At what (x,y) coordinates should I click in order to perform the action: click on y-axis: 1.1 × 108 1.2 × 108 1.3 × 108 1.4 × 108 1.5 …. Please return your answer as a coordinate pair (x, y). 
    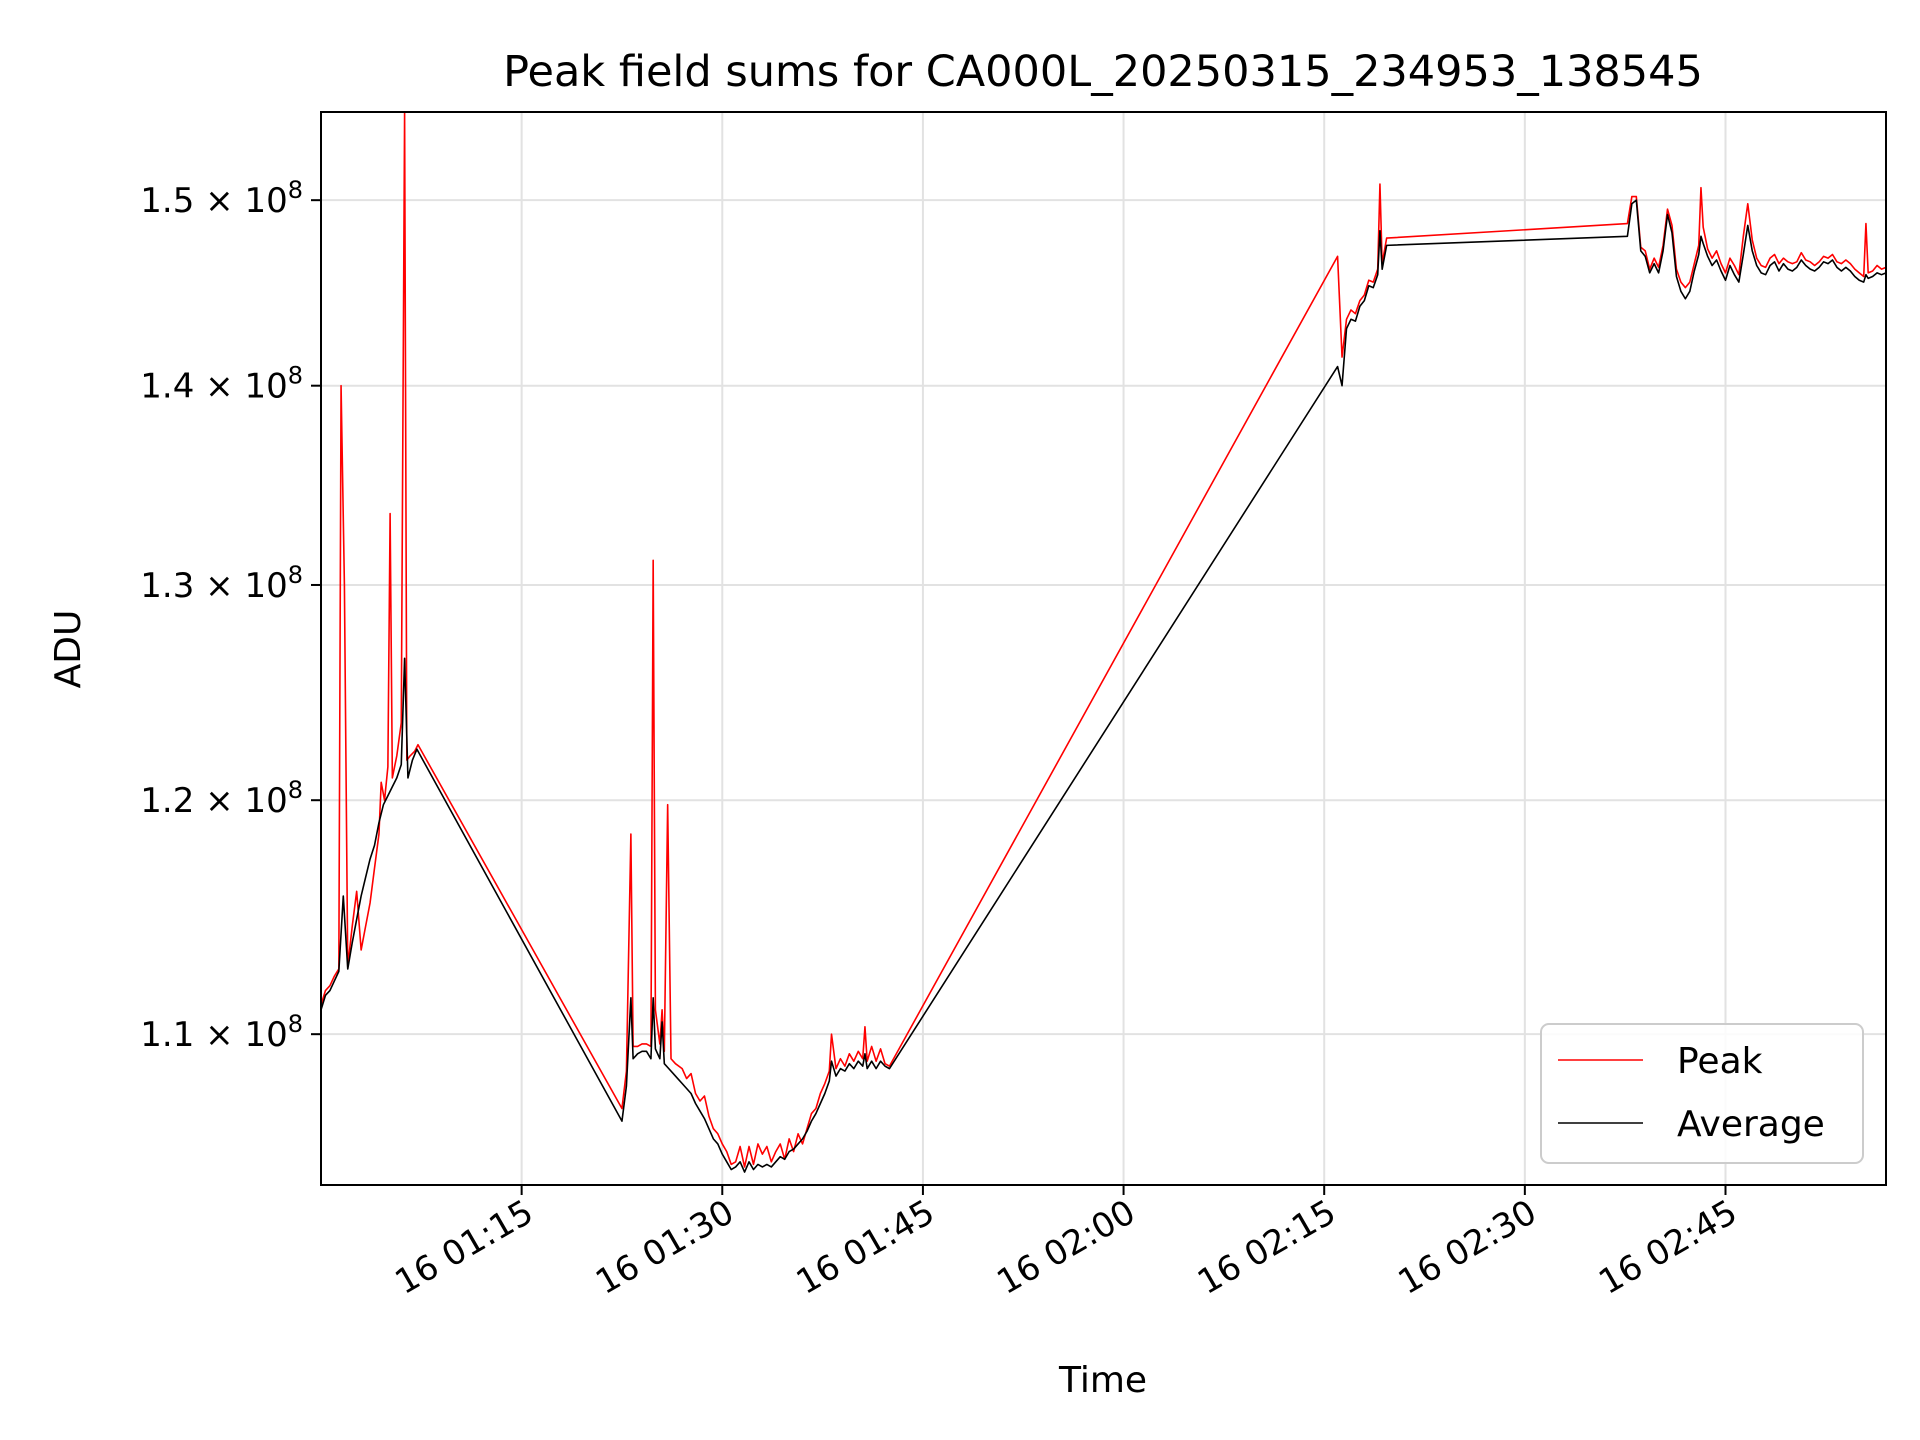
    Looking at the image, I should click on (230, 615).